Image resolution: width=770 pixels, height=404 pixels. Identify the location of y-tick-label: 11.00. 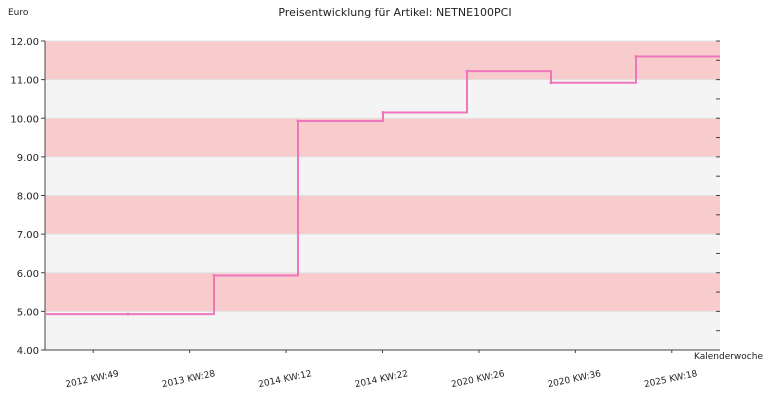
(24, 81).